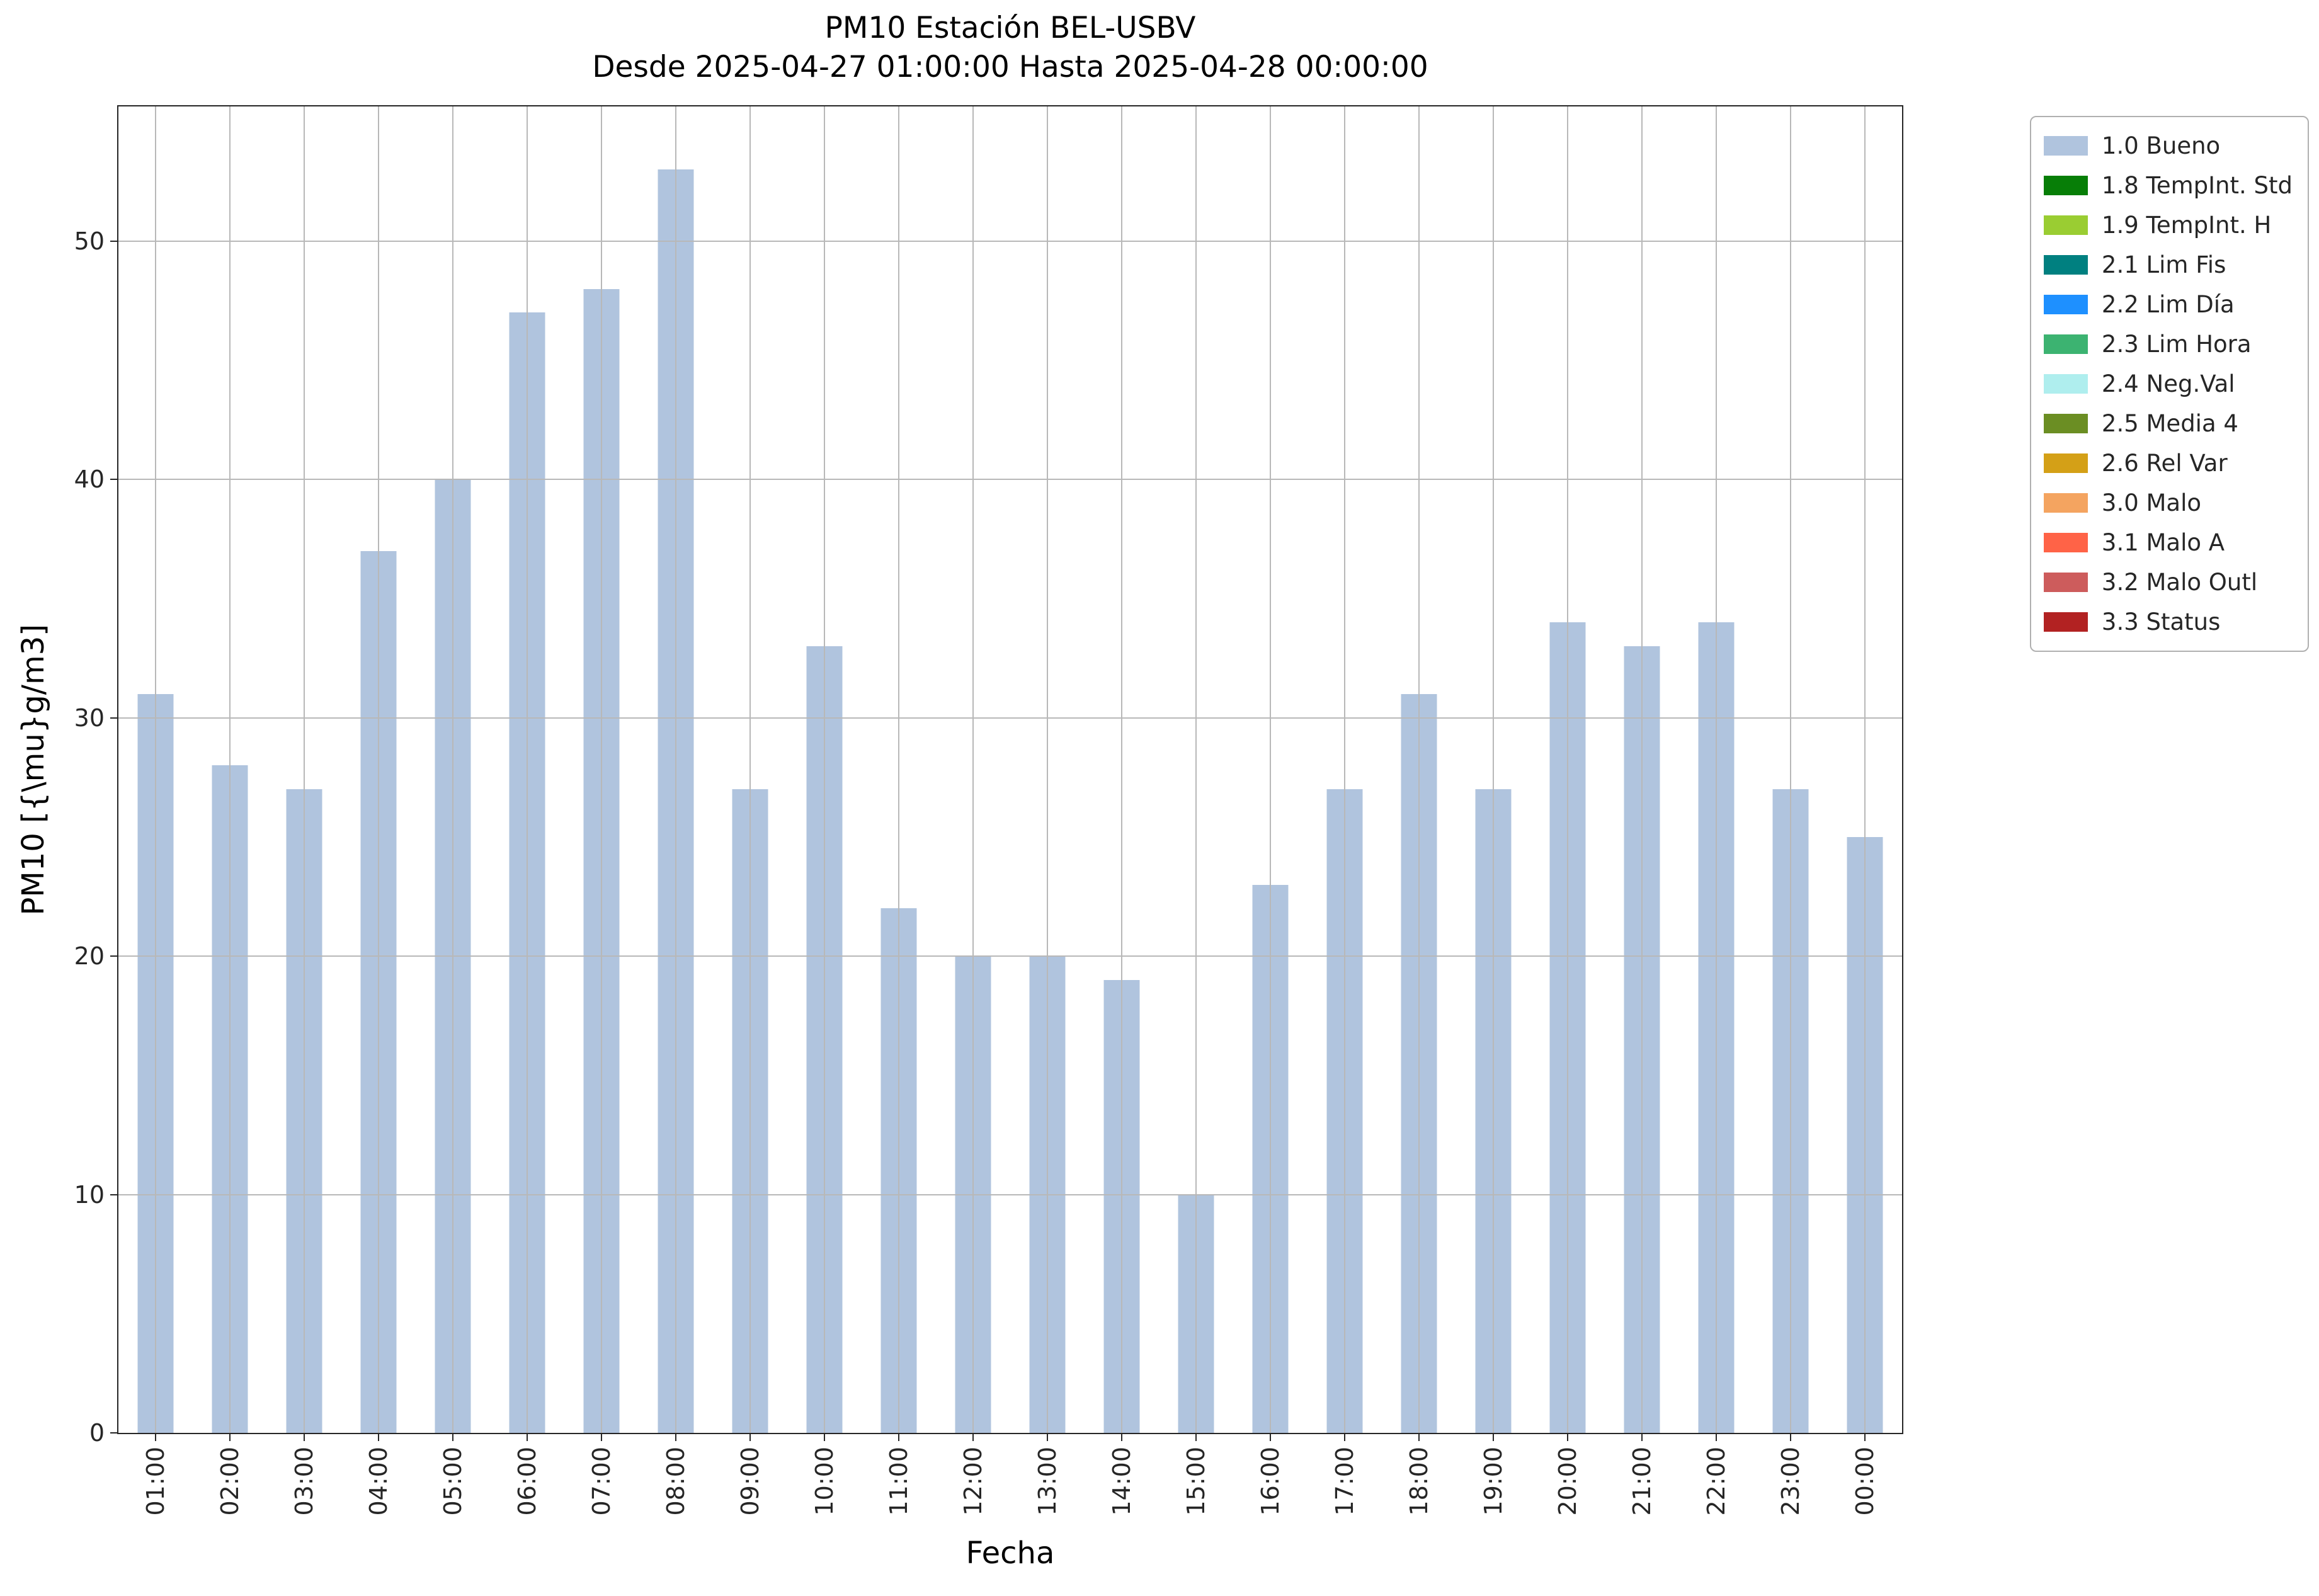  Describe the element at coordinates (824, 1481) in the screenshot. I see `x-tick-label: 10:00` at that location.